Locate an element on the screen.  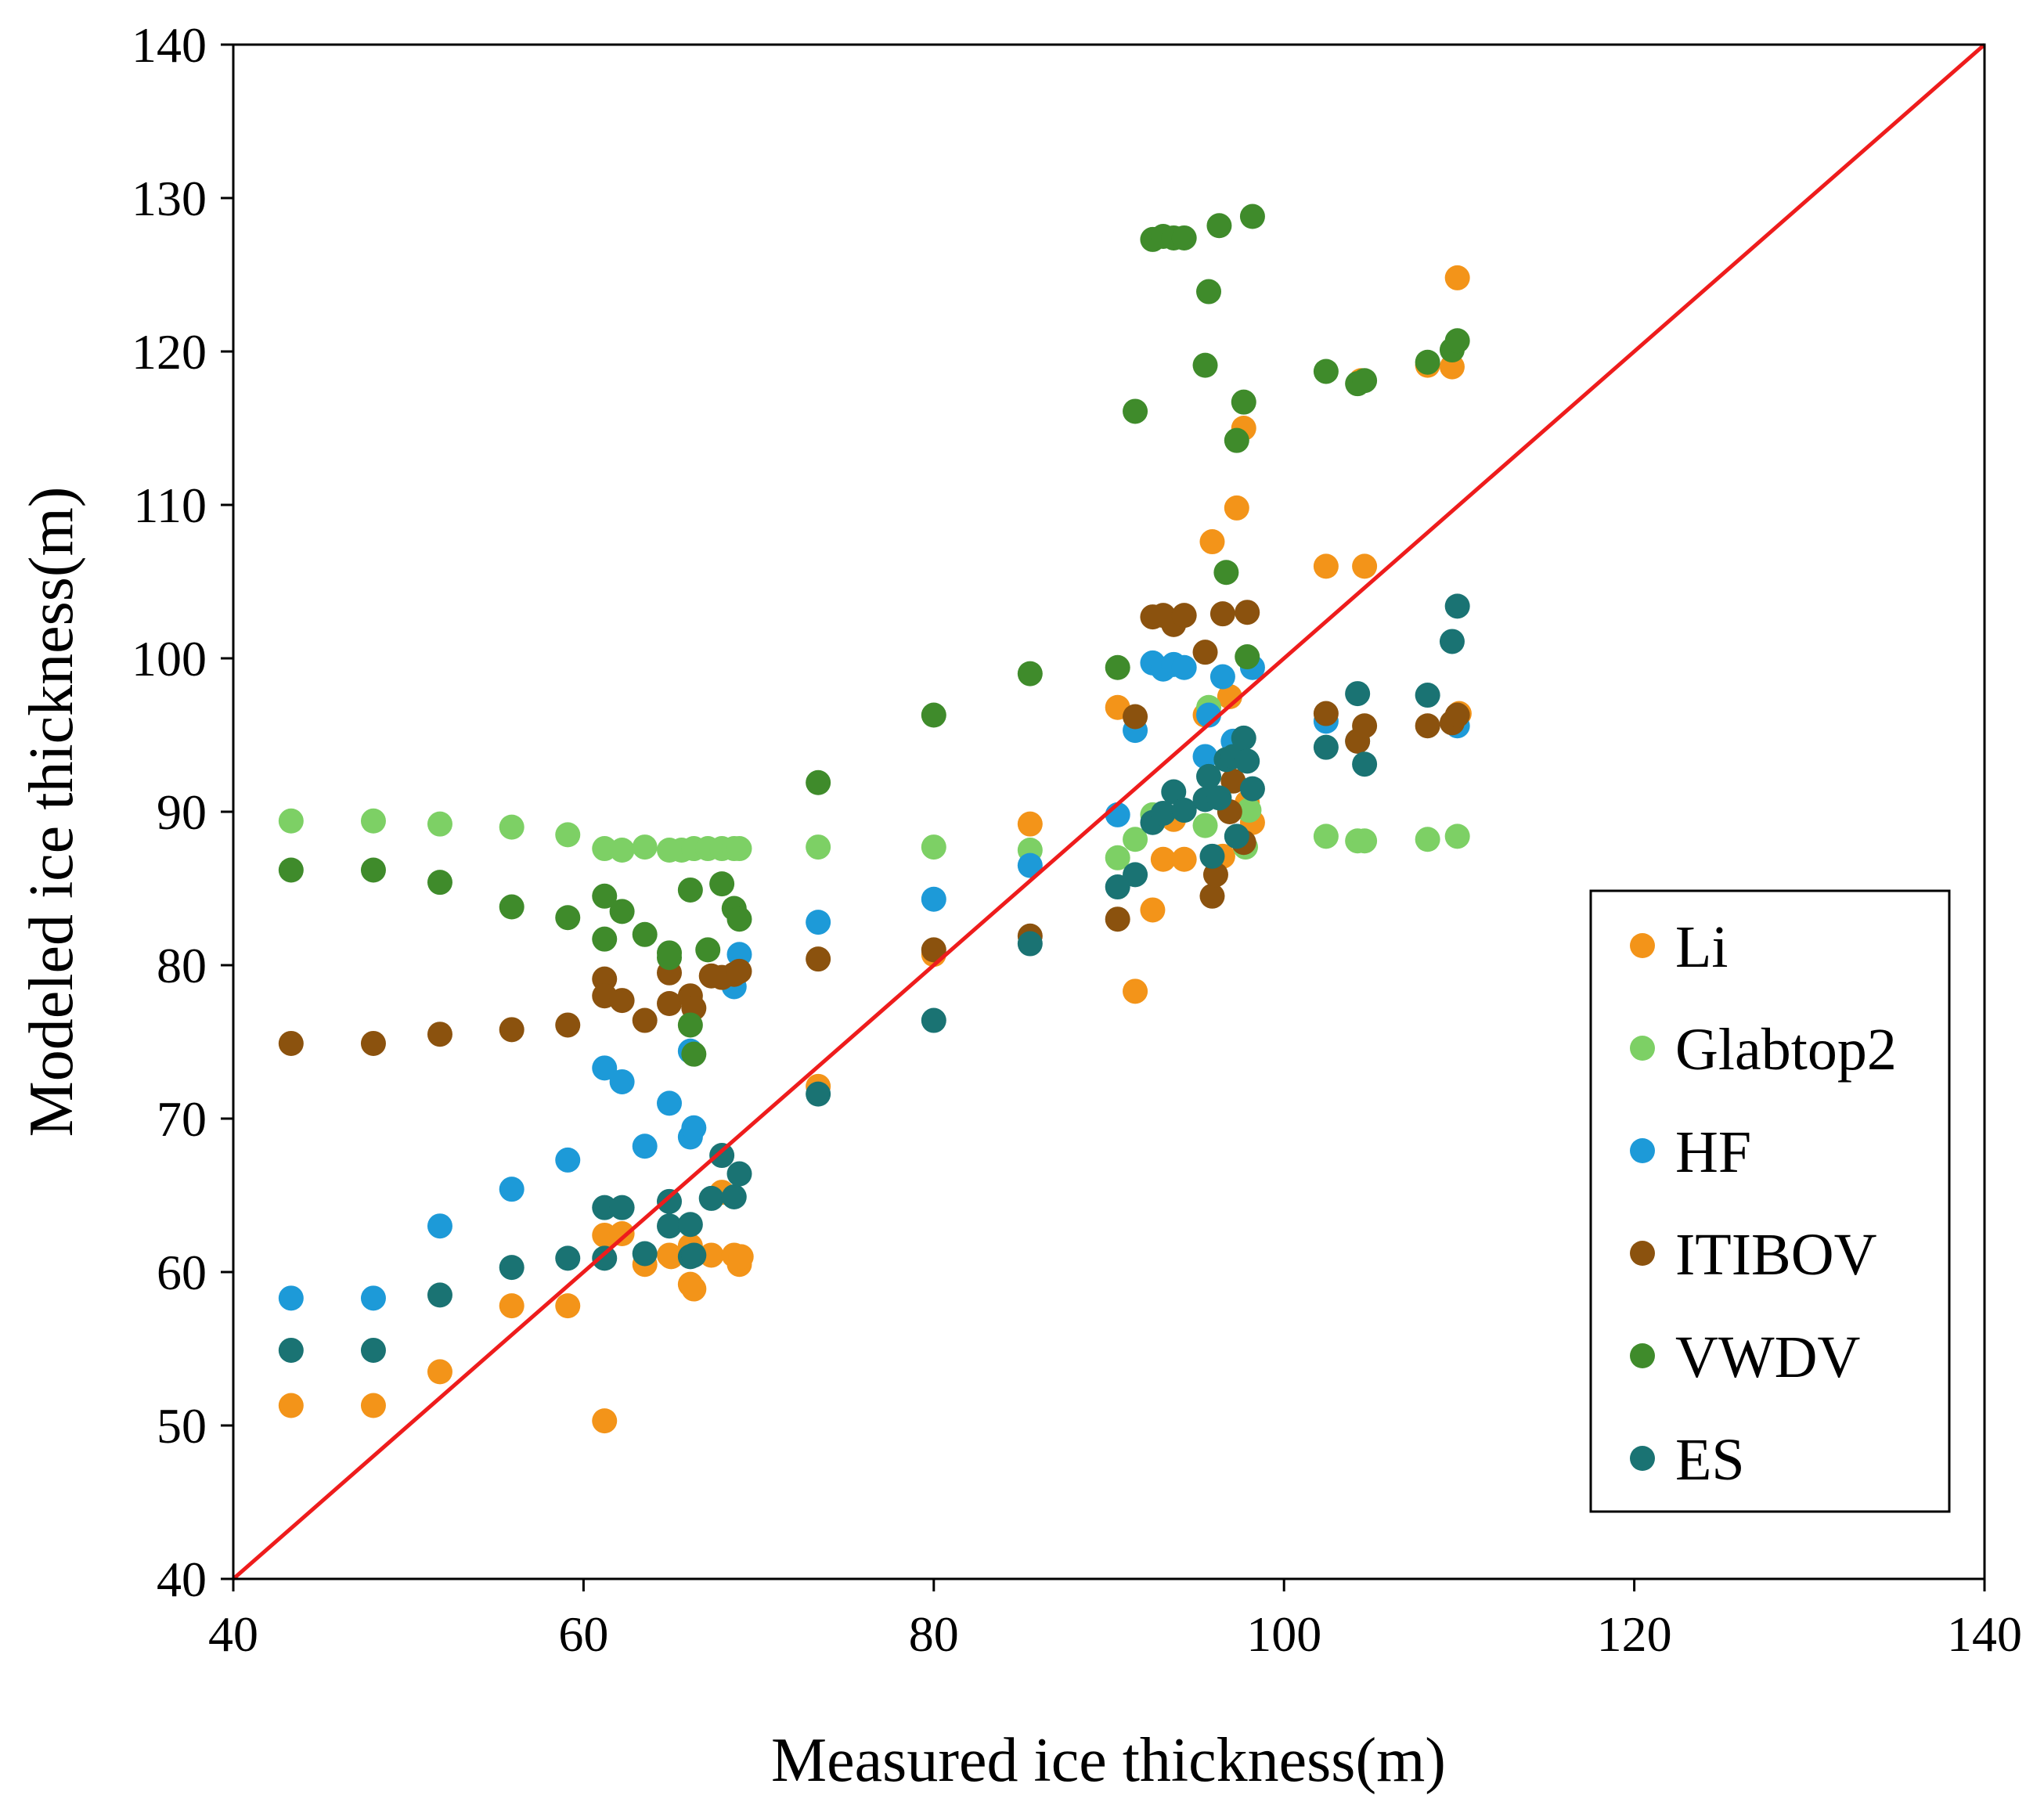
legend-label-itibov: ITIBOV is located at coordinates (1776, 1255).